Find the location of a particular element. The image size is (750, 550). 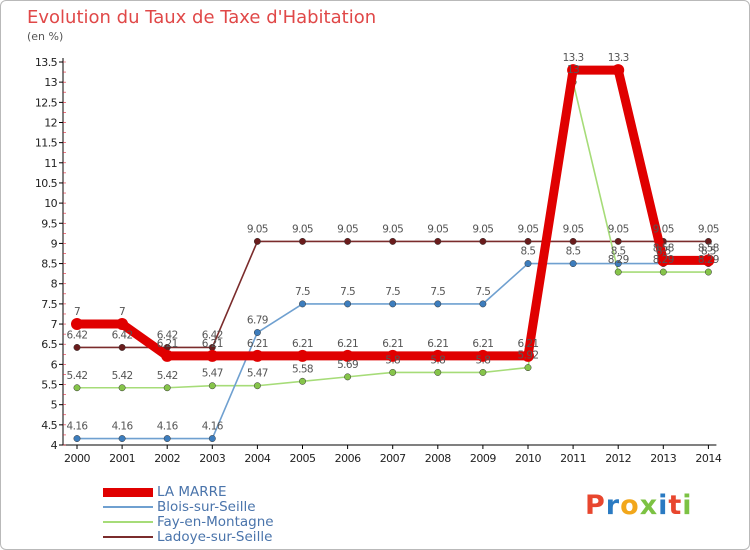

x-tick-label: 2008 is located at coordinates (438, 458).